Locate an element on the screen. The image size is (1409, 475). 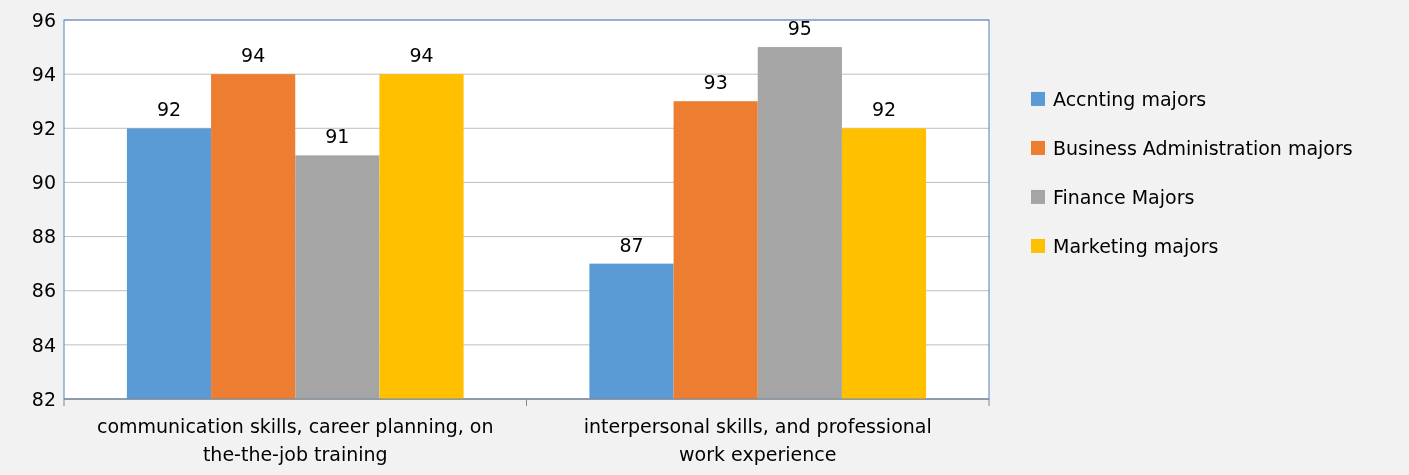
legend-label: Business Administration majors is located at coordinates (1203, 147).